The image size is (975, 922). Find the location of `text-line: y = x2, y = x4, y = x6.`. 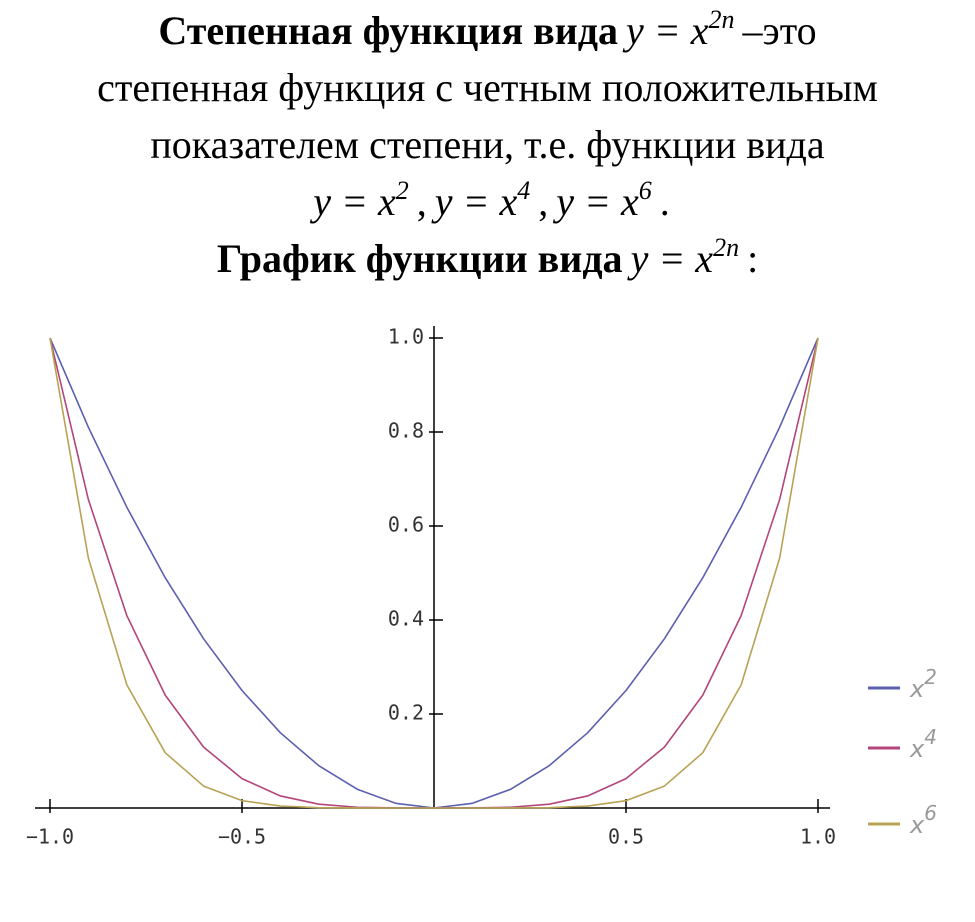

text-line: y = x2, y = x4, y = x6. is located at coordinates (487, 201).